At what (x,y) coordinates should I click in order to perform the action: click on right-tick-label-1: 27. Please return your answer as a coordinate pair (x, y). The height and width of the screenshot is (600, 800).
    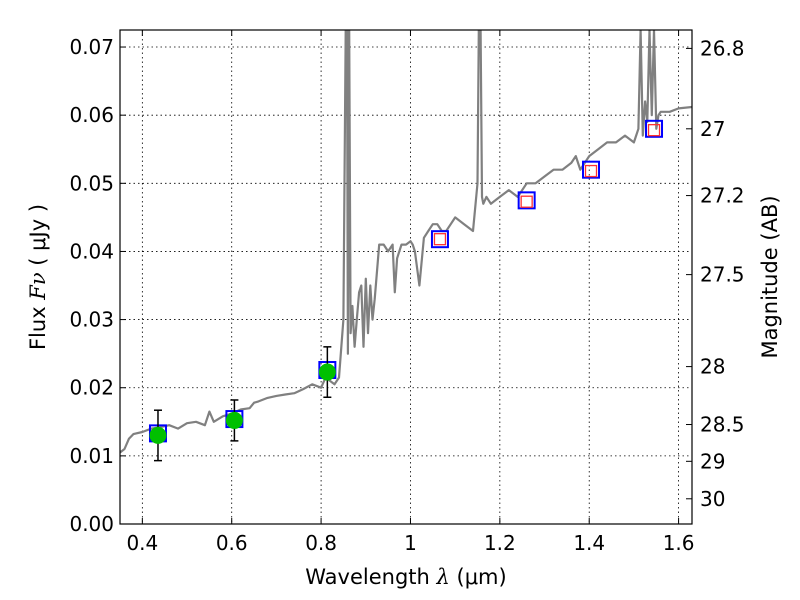
    Looking at the image, I should click on (712, 129).